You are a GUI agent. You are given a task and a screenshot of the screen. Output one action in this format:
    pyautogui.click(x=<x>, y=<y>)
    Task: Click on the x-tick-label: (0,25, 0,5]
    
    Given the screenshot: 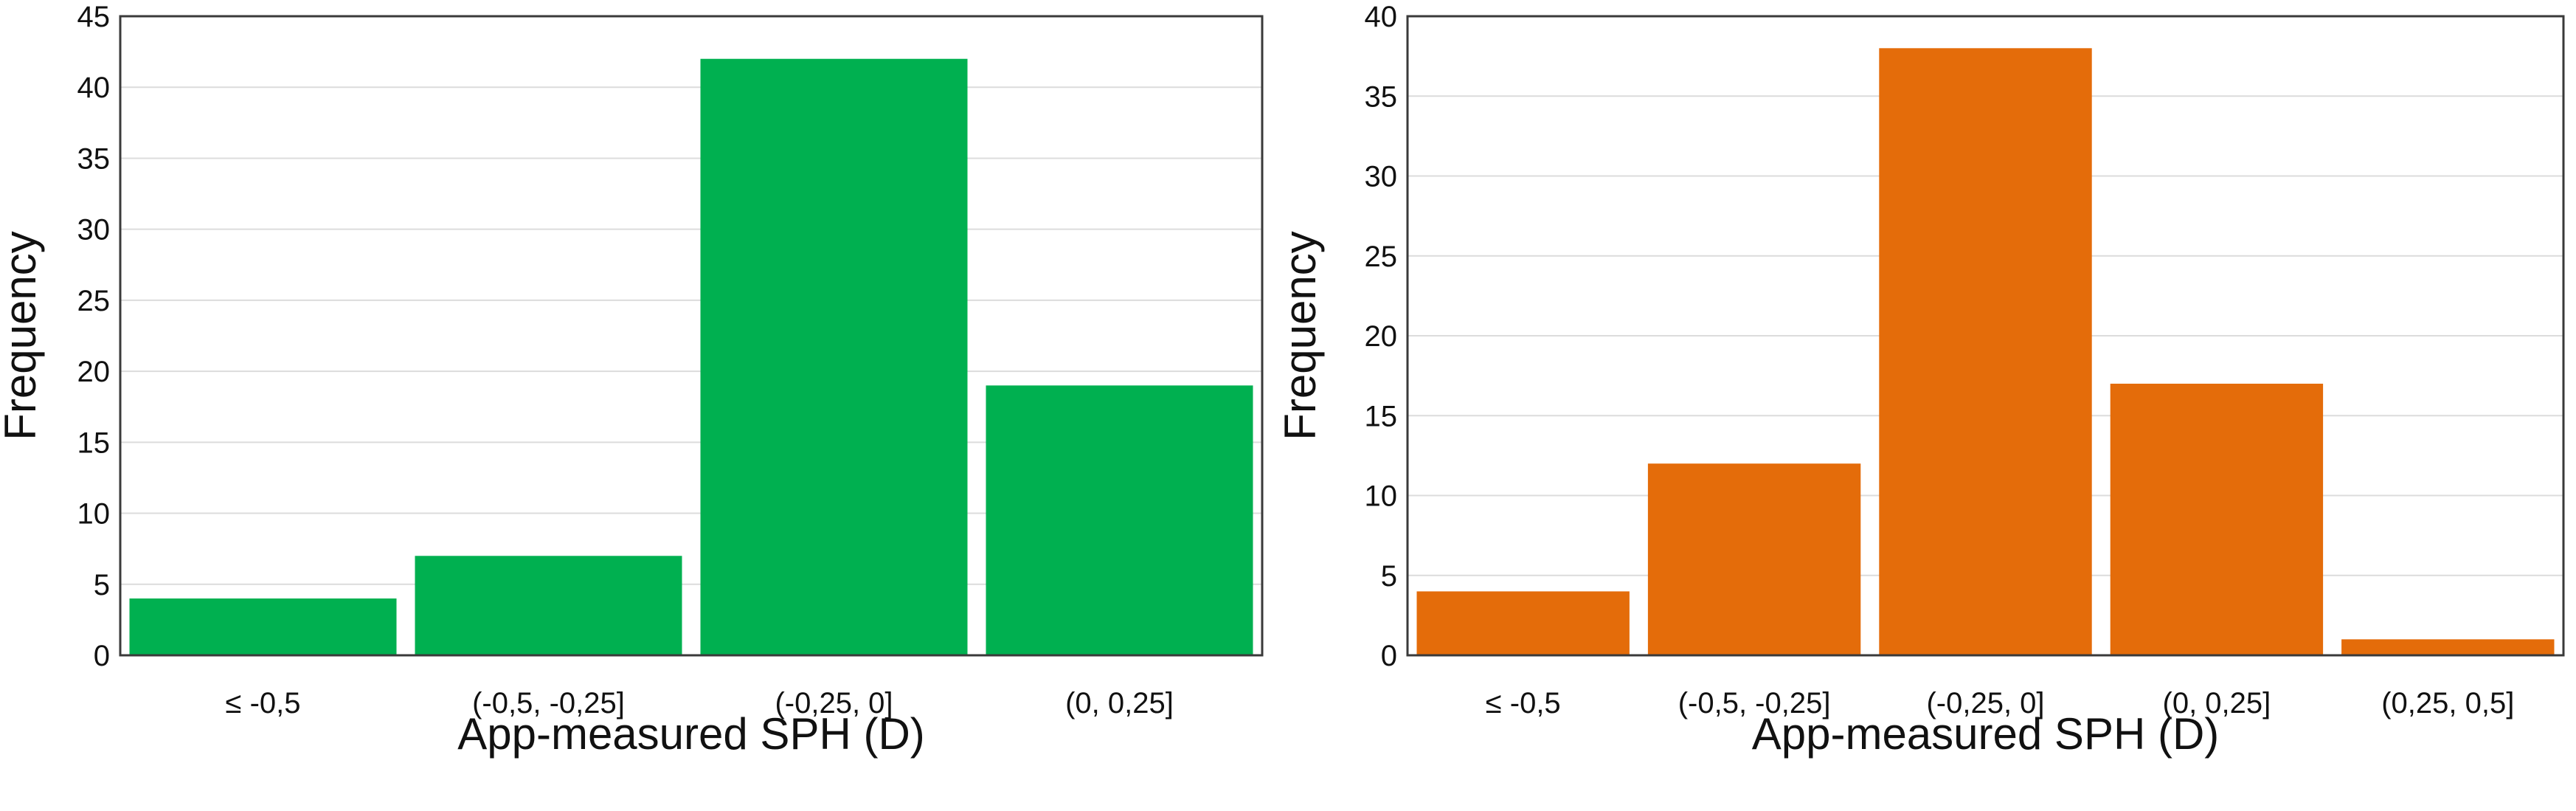 What is the action you would take?
    pyautogui.click(x=2448, y=703)
    